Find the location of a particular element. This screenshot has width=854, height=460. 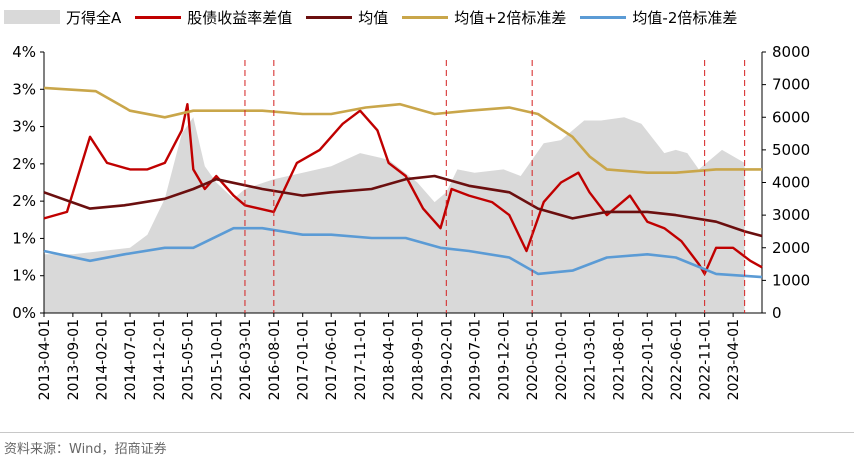

x-tick-label: 2017-11-01 is located at coordinates (361, 359).